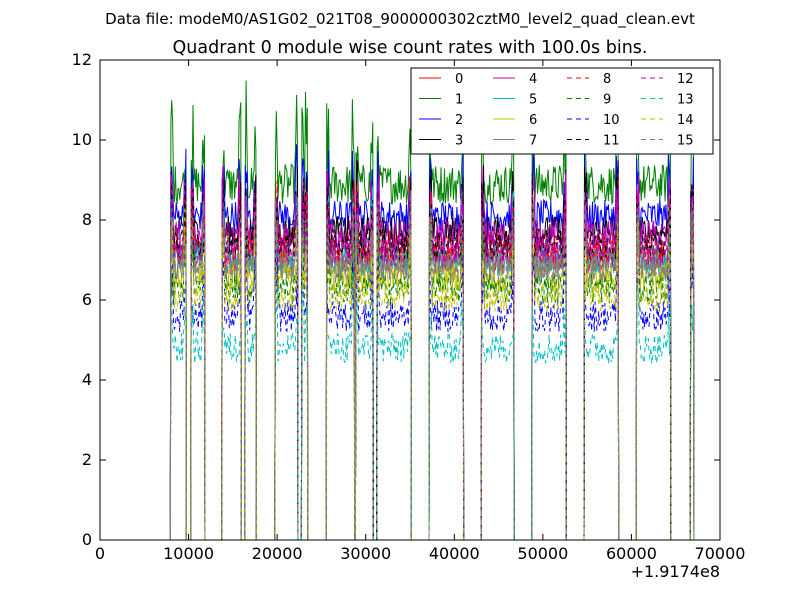 The height and width of the screenshot is (600, 800). What do you see at coordinates (611, 120) in the screenshot?
I see `legend-label-10: 10` at bounding box center [611, 120].